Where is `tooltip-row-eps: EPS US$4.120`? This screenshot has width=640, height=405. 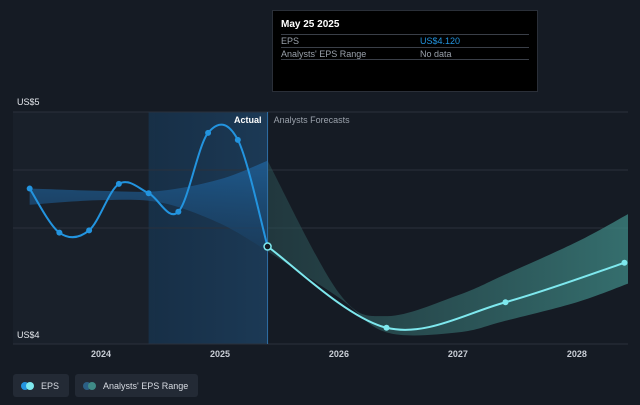
tooltip-row-eps: EPS US$4.120 is located at coordinates (405, 40).